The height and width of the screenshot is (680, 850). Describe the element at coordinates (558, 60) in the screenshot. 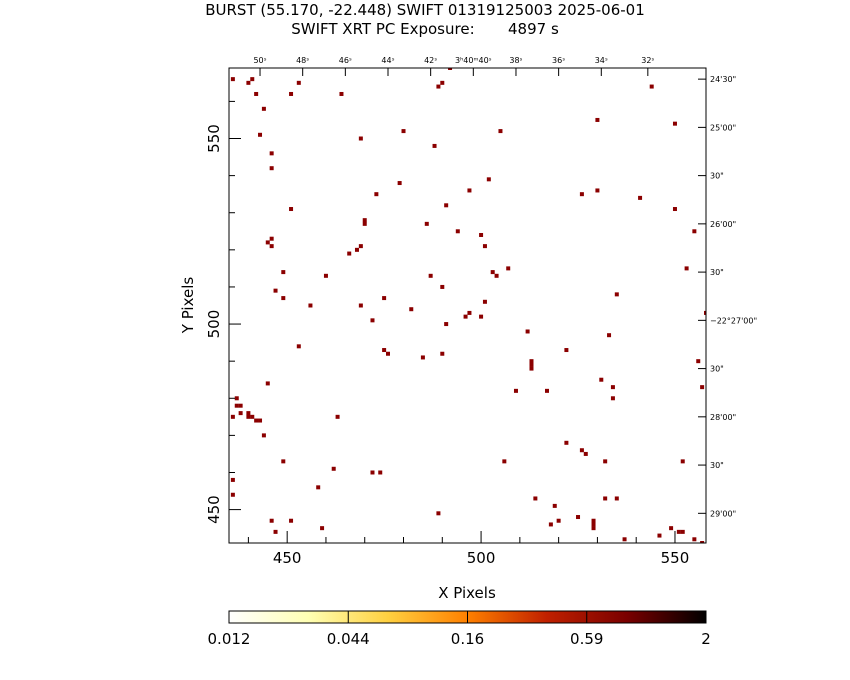

I see `ra-tick-label: 36ˢ` at that location.